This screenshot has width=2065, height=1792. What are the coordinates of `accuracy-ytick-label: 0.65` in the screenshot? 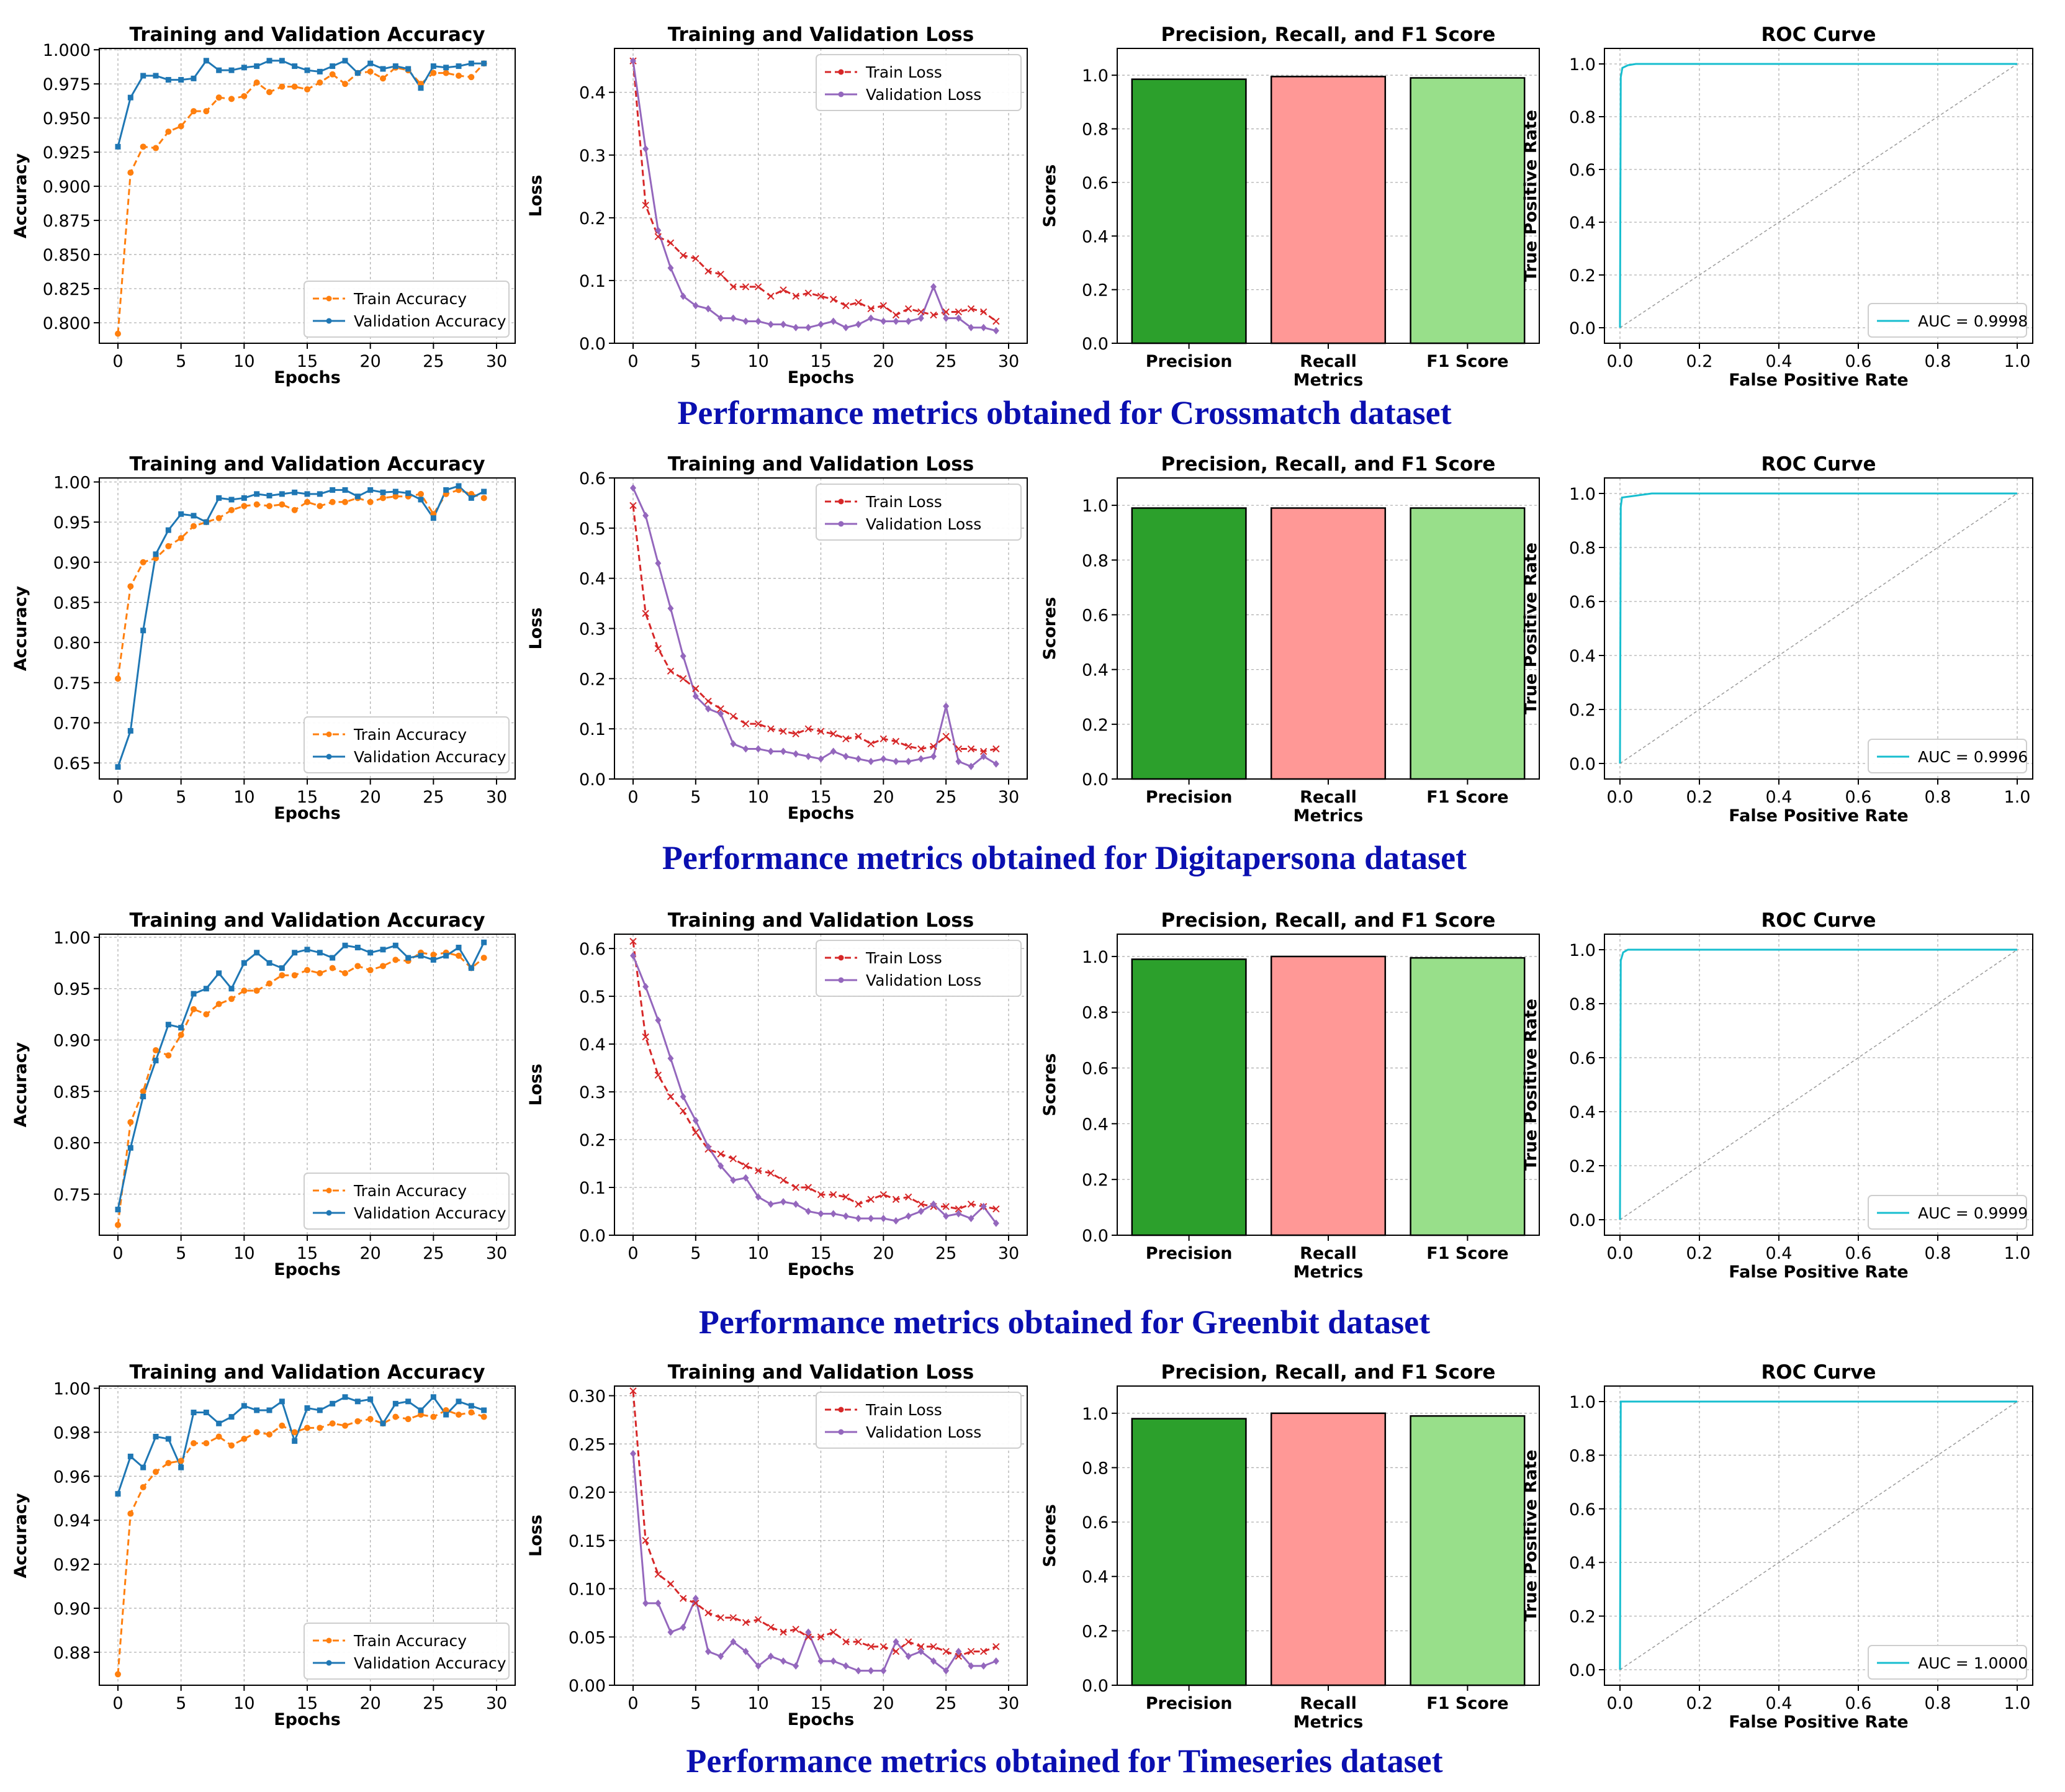 It's located at (72, 763).